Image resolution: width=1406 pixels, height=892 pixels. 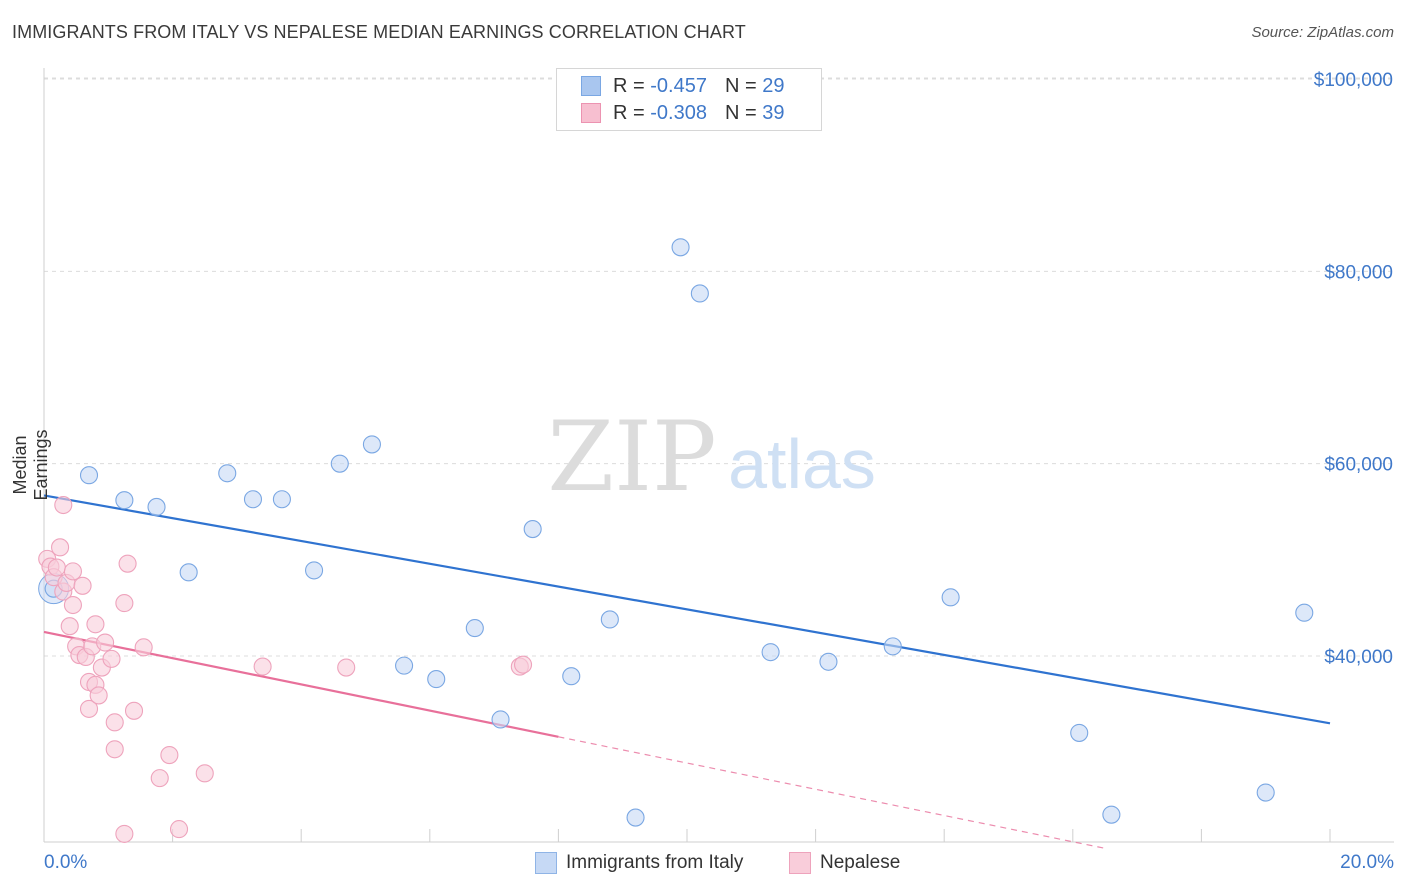 I want to click on y-tick-label: $80,000, so click(x=1358, y=272).